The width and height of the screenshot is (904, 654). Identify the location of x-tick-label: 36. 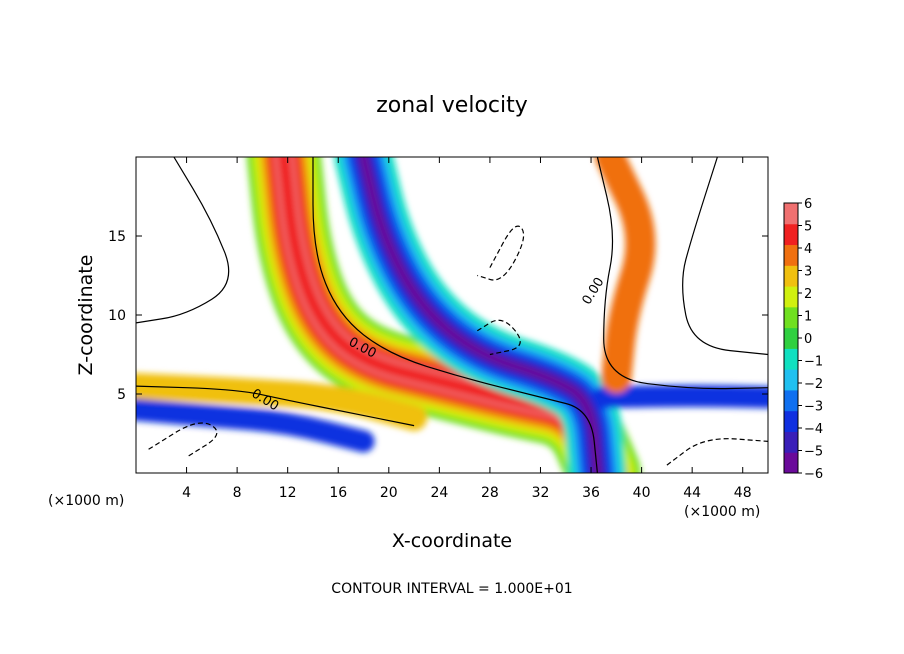
(591, 493).